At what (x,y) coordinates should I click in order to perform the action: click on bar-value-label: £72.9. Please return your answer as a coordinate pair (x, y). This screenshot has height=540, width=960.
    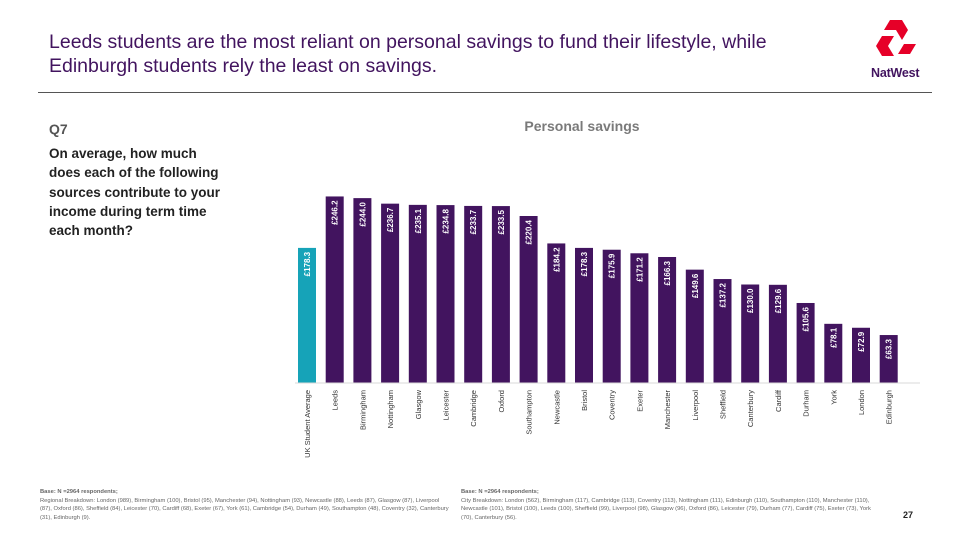
    Looking at the image, I should click on (861, 341).